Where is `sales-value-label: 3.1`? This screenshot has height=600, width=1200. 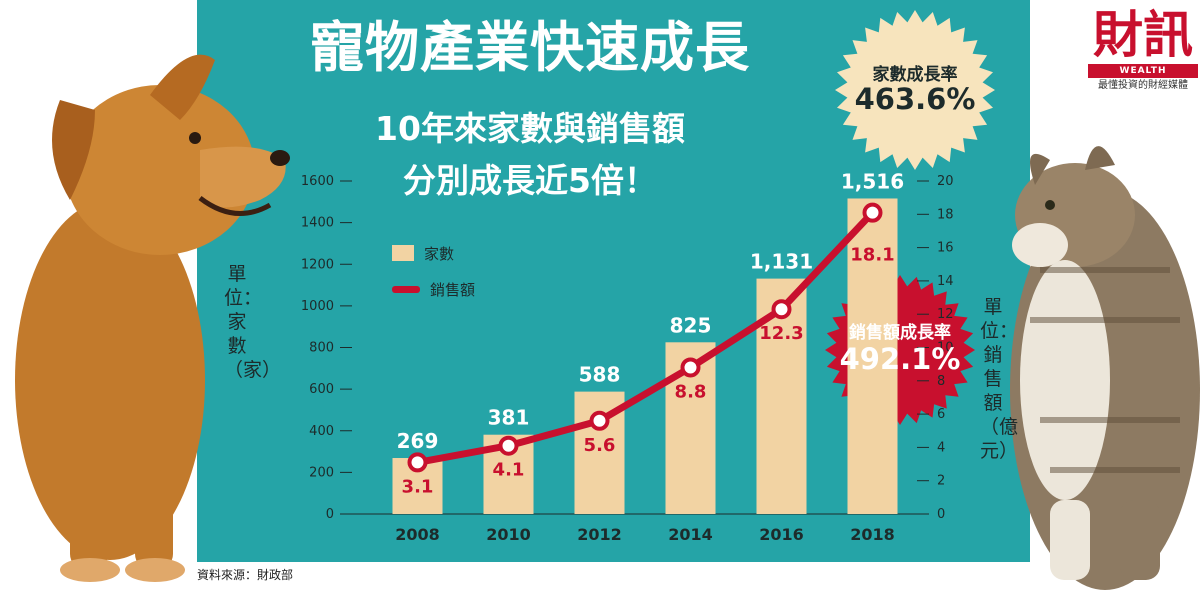 sales-value-label: 3.1 is located at coordinates (418, 486).